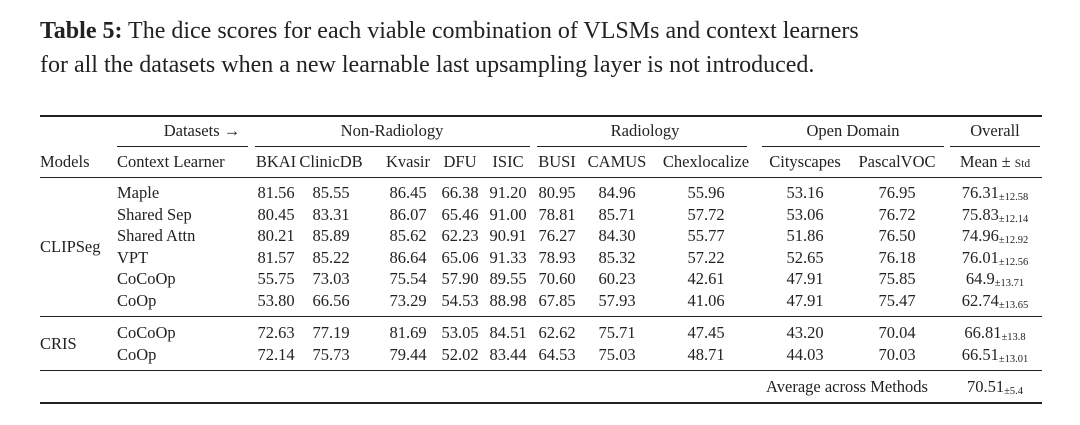 The height and width of the screenshot is (425, 1080). Describe the element at coordinates (557, 161) in the screenshot. I see `column-header: BUSI` at that location.